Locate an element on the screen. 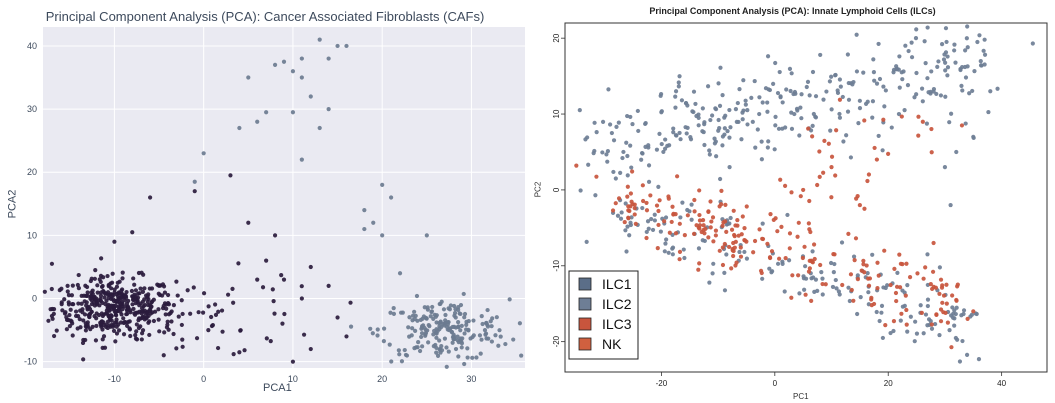 This screenshot has width=1055, height=403. x-tick-label: 10 is located at coordinates (293, 379).